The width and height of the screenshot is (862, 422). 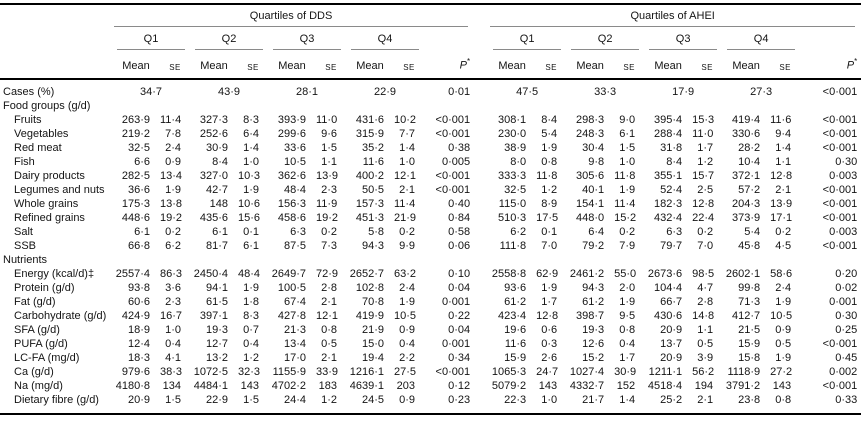 What do you see at coordinates (135, 203) in the screenshot?
I see `mean-value: 175·3` at bounding box center [135, 203].